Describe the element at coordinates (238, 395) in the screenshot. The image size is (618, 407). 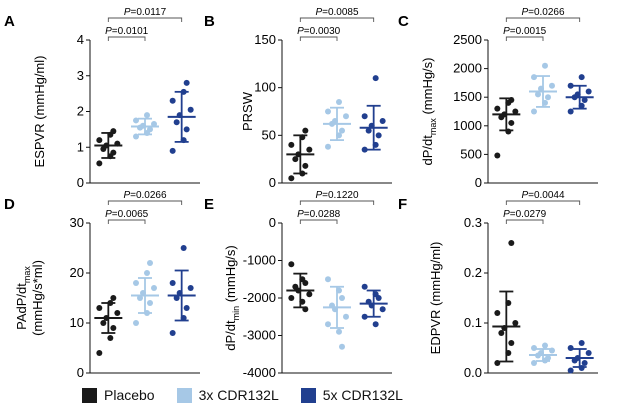
I see `legend-label-3x: 3x CDR132L` at that location.